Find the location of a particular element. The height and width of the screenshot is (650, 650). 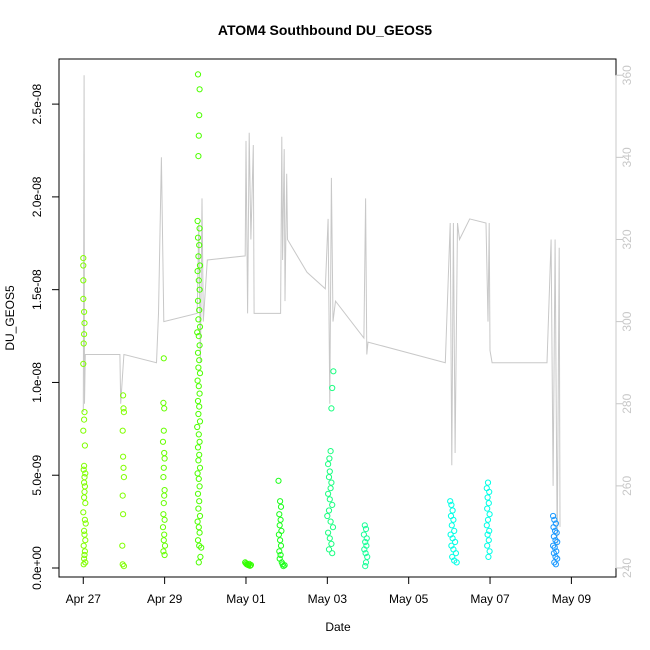

y-tick-label: 1.5e-08 is located at coordinates (37, 289).